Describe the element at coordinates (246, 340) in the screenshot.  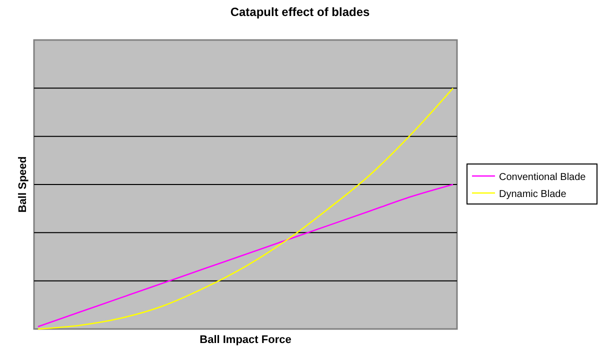
I see `x-axis-title: Ball Impact Force` at that location.